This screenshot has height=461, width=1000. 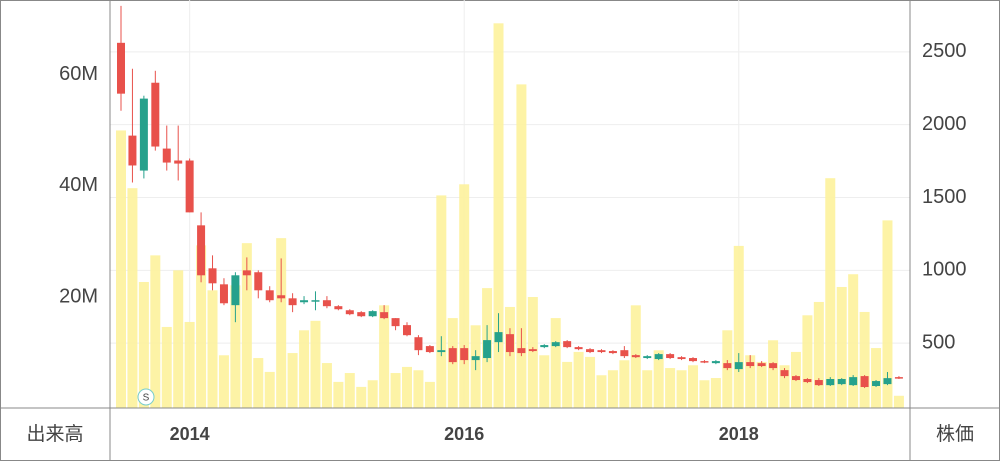 I want to click on marker-icon, so click(x=146, y=397).